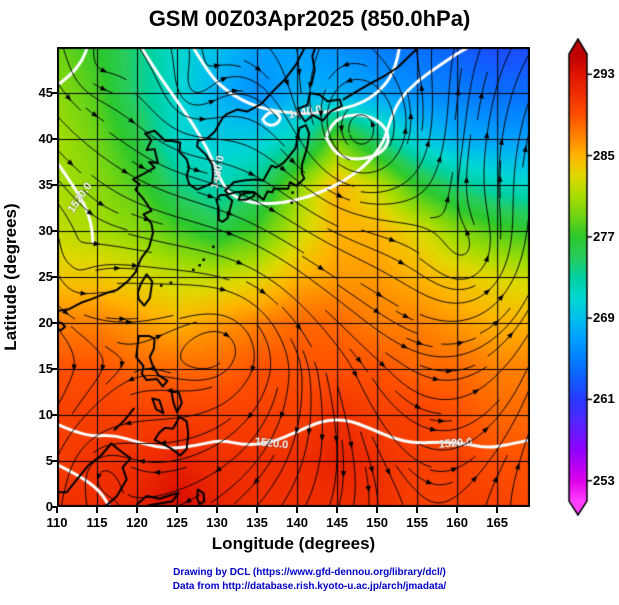 The height and width of the screenshot is (605, 619). I want to click on x-tick-160: 160, so click(457, 522).